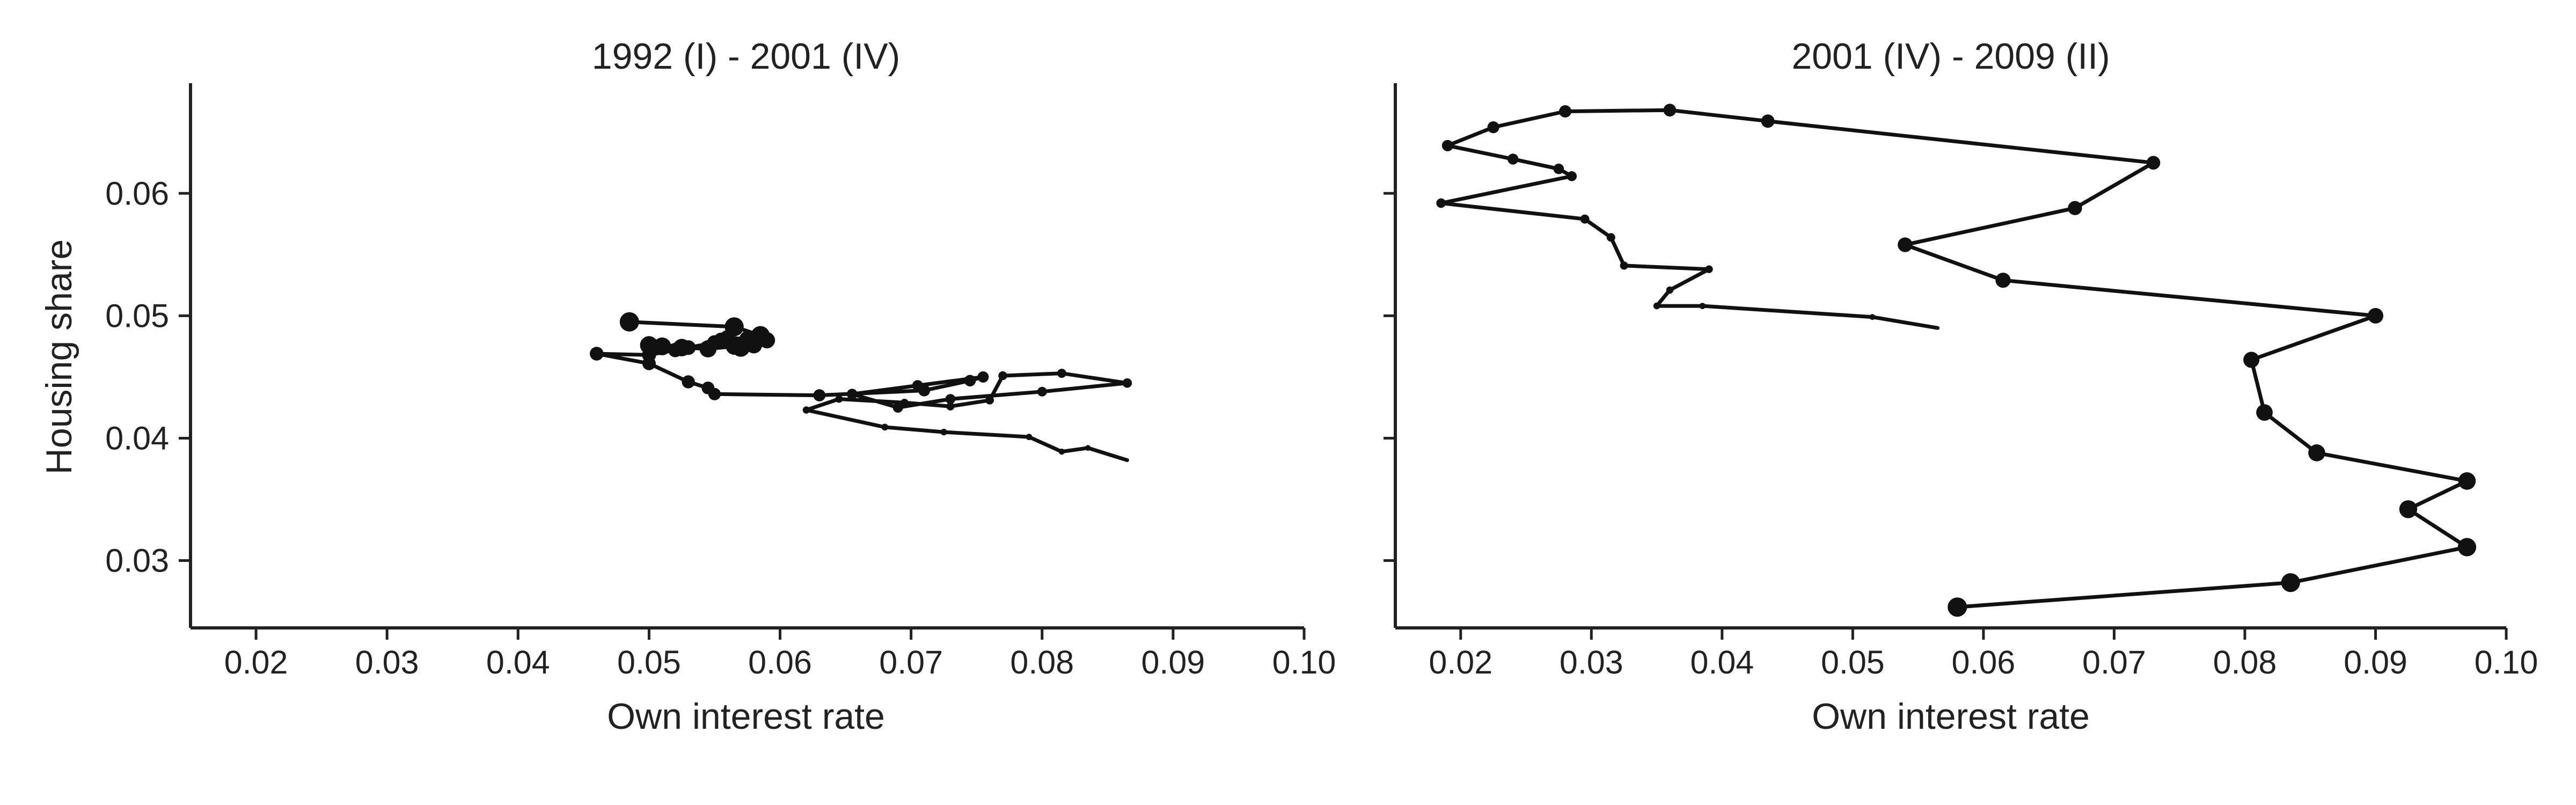 The image size is (2576, 805). Describe the element at coordinates (746, 56) in the screenshot. I see `panel-title: 1992 (I) - 2001 (IV)` at that location.